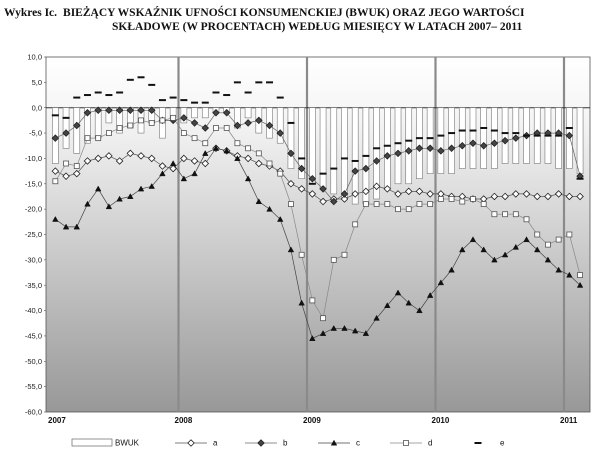 This screenshot has width=600, height=463. Describe the element at coordinates (33, 412) in the screenshot. I see `y-tick-label: -60,0` at that location.